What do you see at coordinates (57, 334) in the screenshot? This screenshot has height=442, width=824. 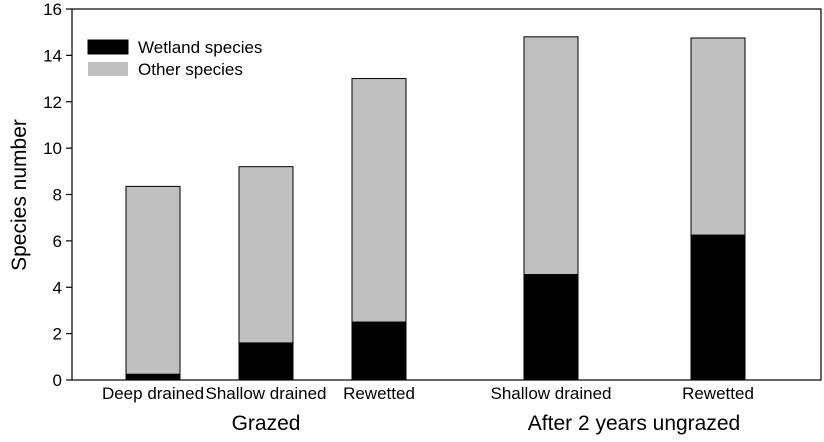 I see `y-tick-label: 2` at bounding box center [57, 334].